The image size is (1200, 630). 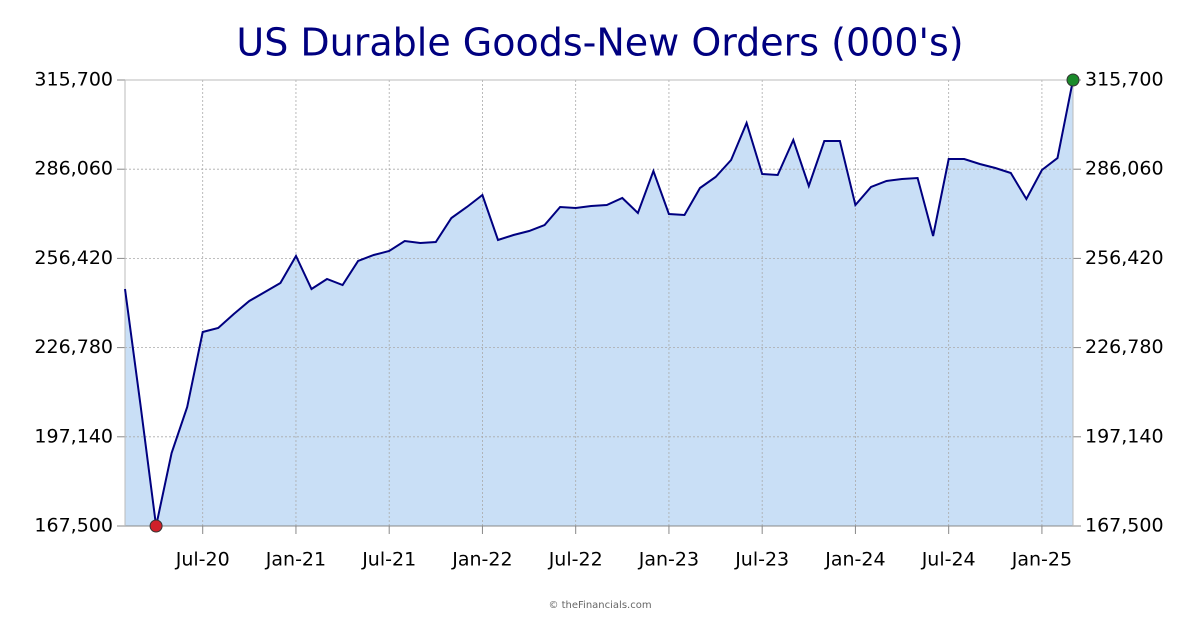 I want to click on y-tick-label: 197,140, so click(x=73, y=436).